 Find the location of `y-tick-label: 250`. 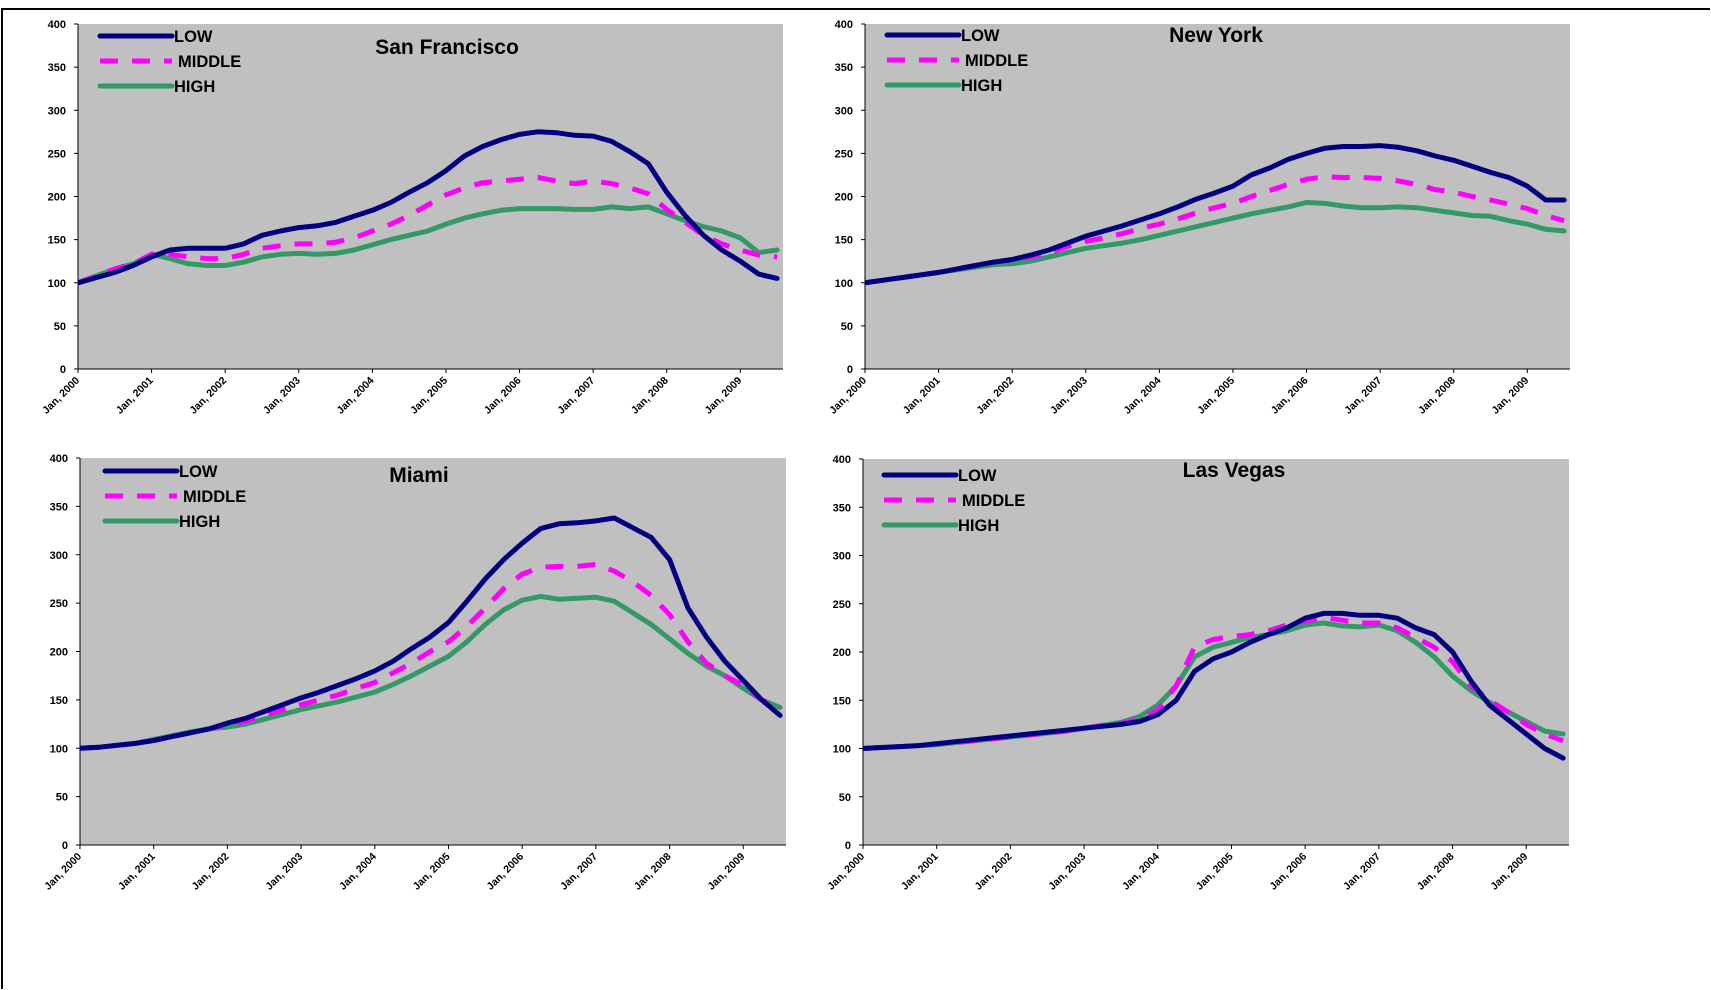

y-tick-label: 250 is located at coordinates (59, 604).